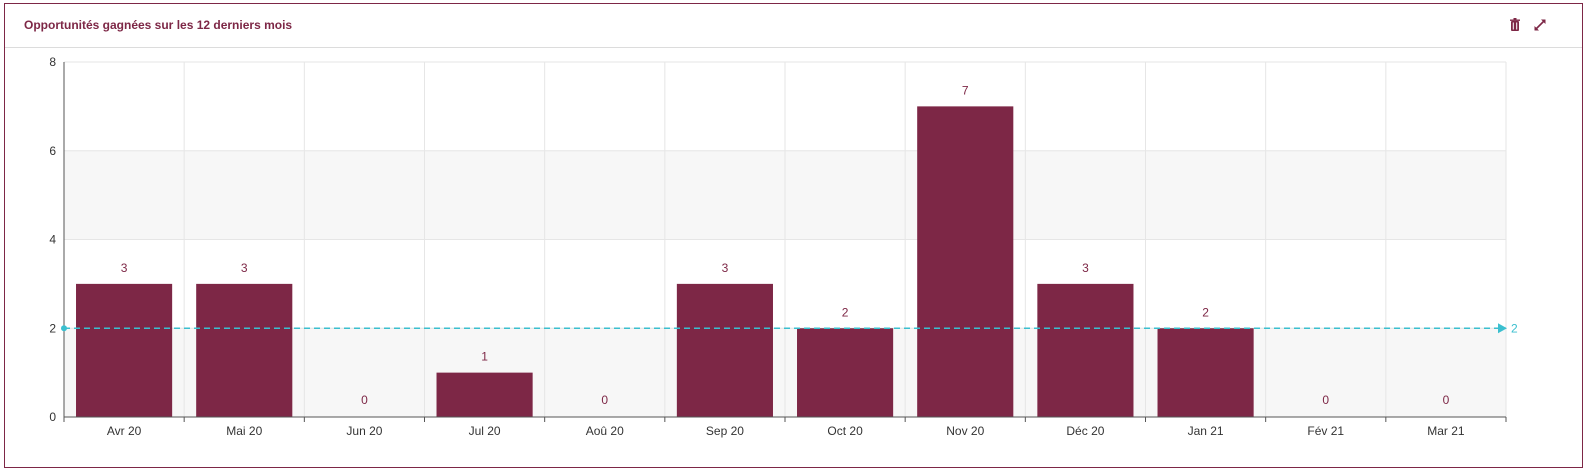 This screenshot has width=1589, height=473. I want to click on trash-icon, so click(1515, 25).